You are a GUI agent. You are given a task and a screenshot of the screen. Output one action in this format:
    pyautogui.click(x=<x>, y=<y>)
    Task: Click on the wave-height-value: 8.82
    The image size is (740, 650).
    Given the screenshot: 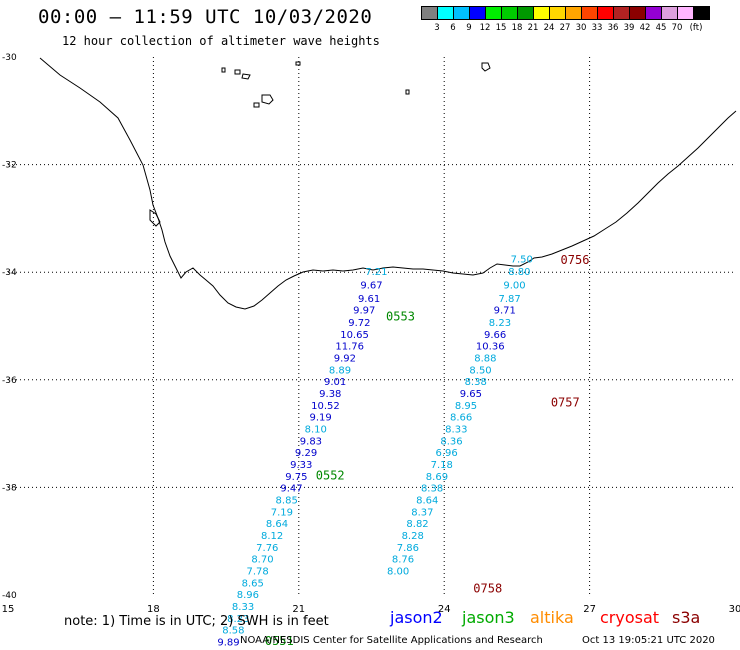 What is the action you would take?
    pyautogui.click(x=417, y=524)
    